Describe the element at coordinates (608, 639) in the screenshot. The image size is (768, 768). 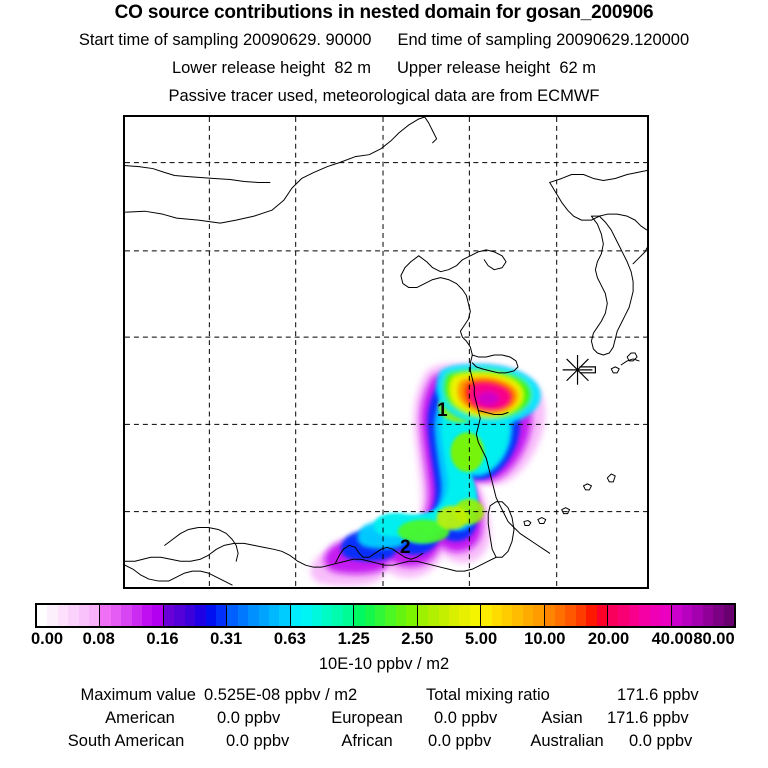
I see `colorbar-tick-9: 20.00` at that location.